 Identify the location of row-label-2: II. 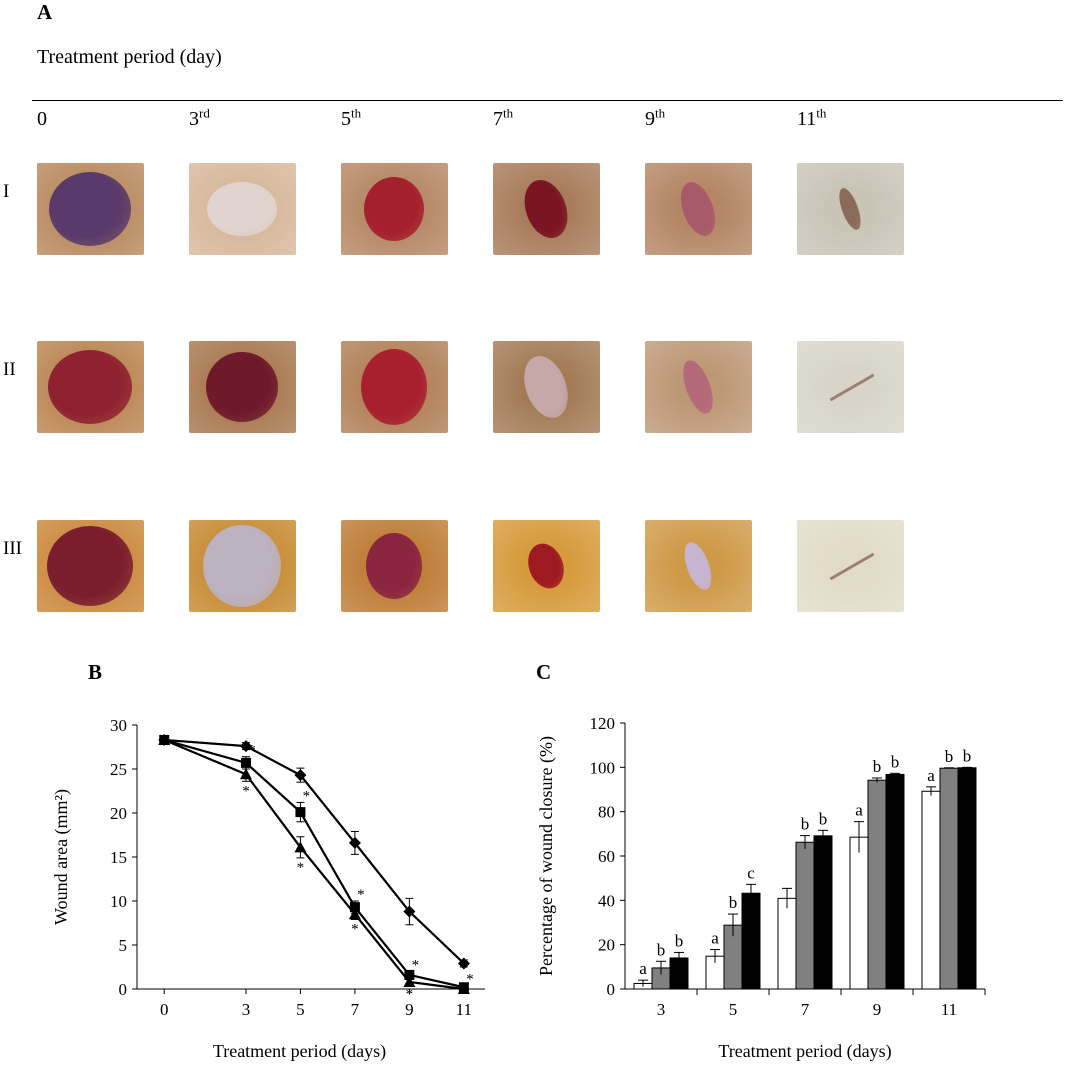
(9, 369).